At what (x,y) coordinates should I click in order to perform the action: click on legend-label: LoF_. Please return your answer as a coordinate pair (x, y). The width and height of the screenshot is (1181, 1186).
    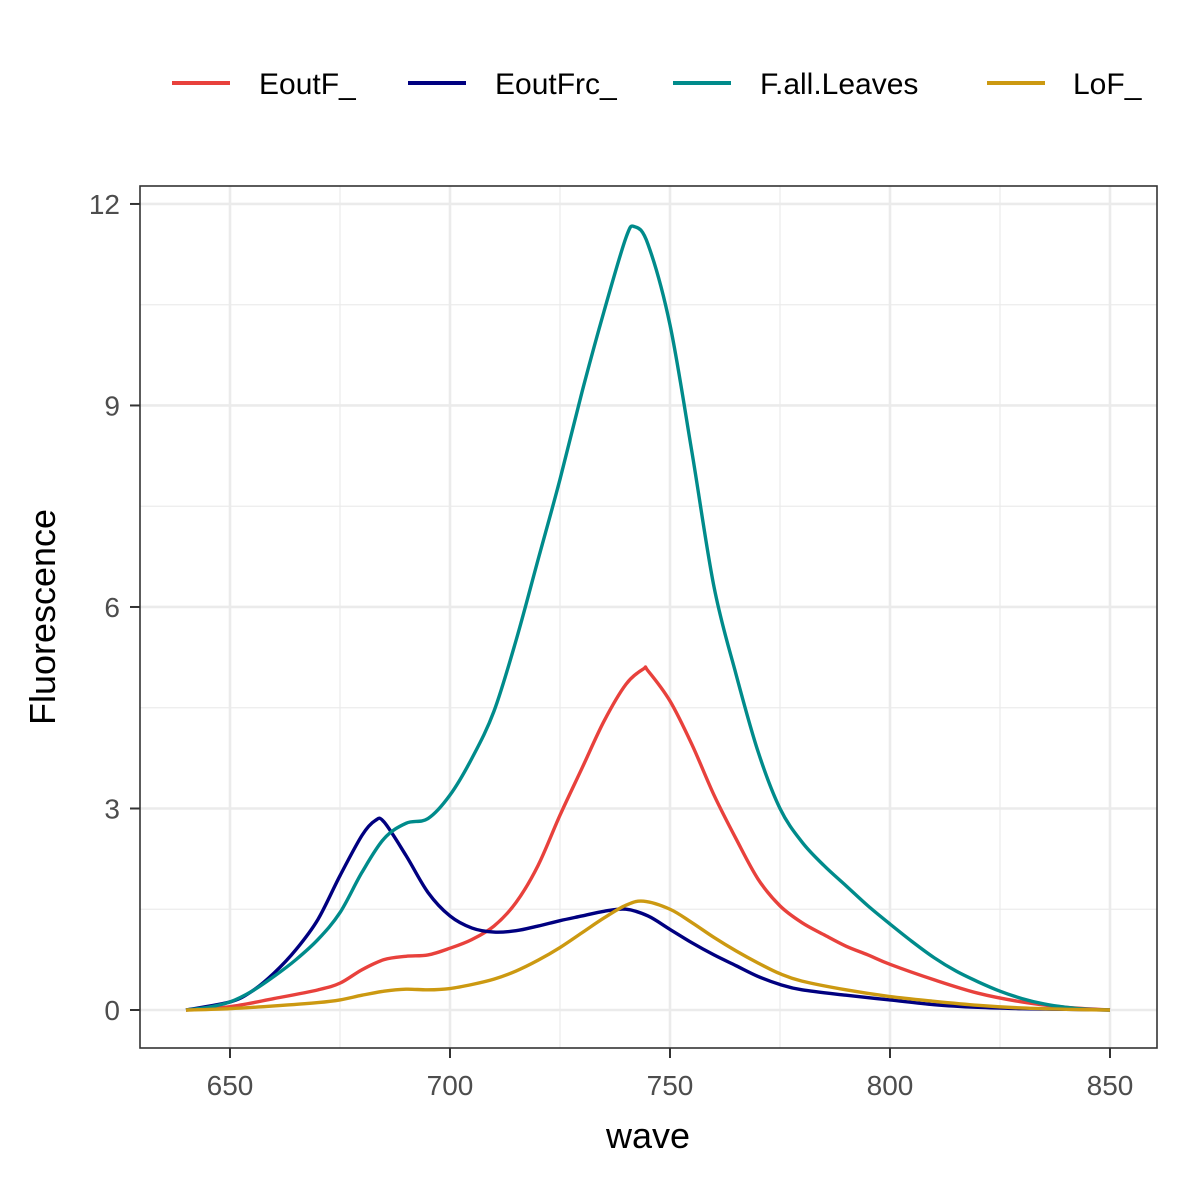
    Looking at the image, I should click on (1108, 84).